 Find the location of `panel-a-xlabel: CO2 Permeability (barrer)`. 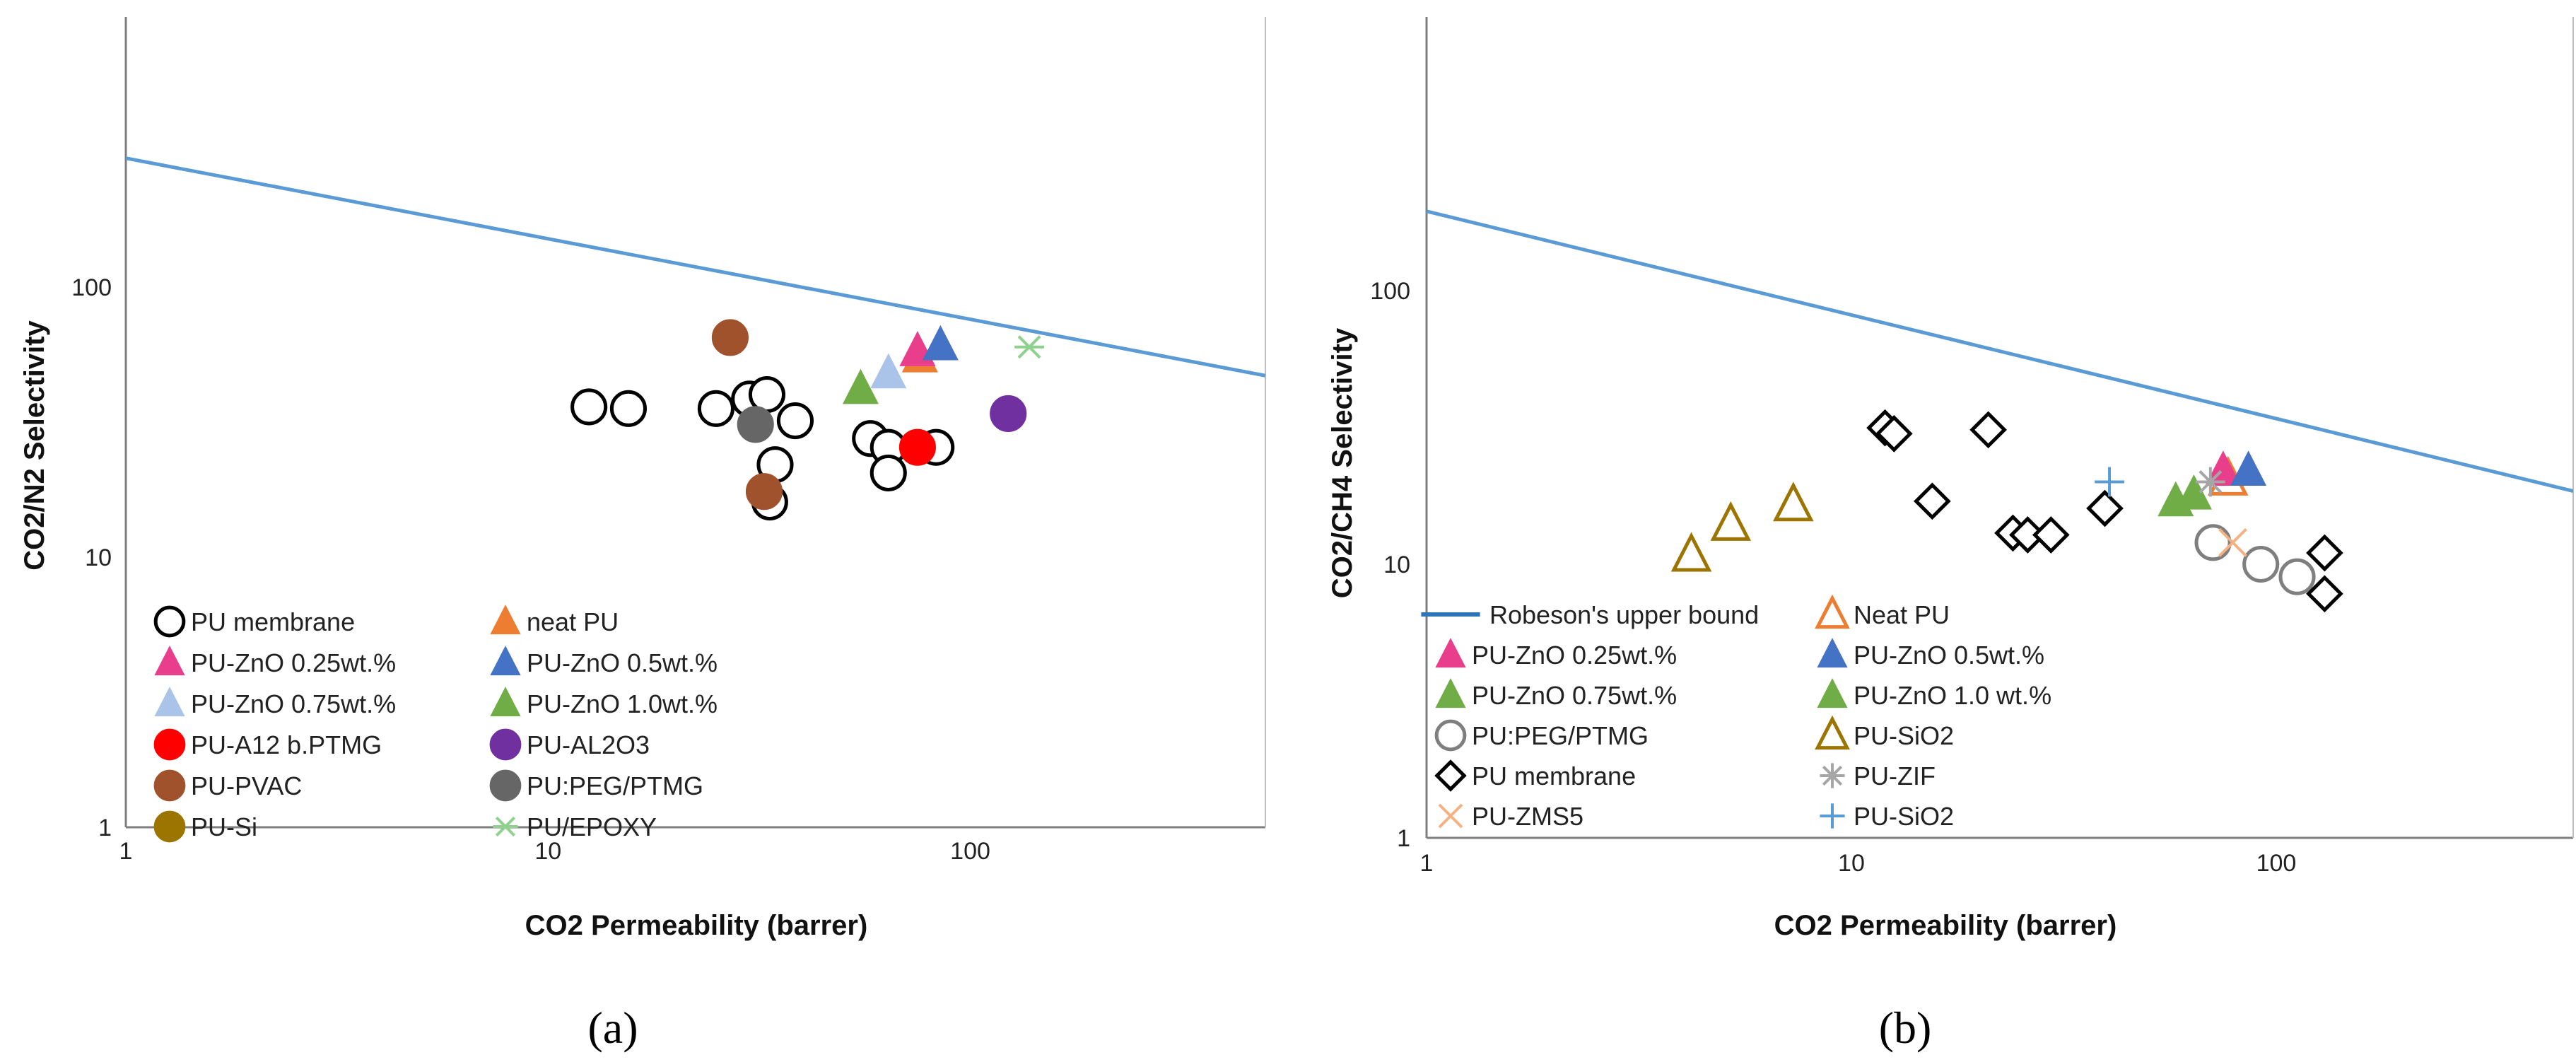

panel-a-xlabel: CO2 Permeability (barrer) is located at coordinates (697, 926).